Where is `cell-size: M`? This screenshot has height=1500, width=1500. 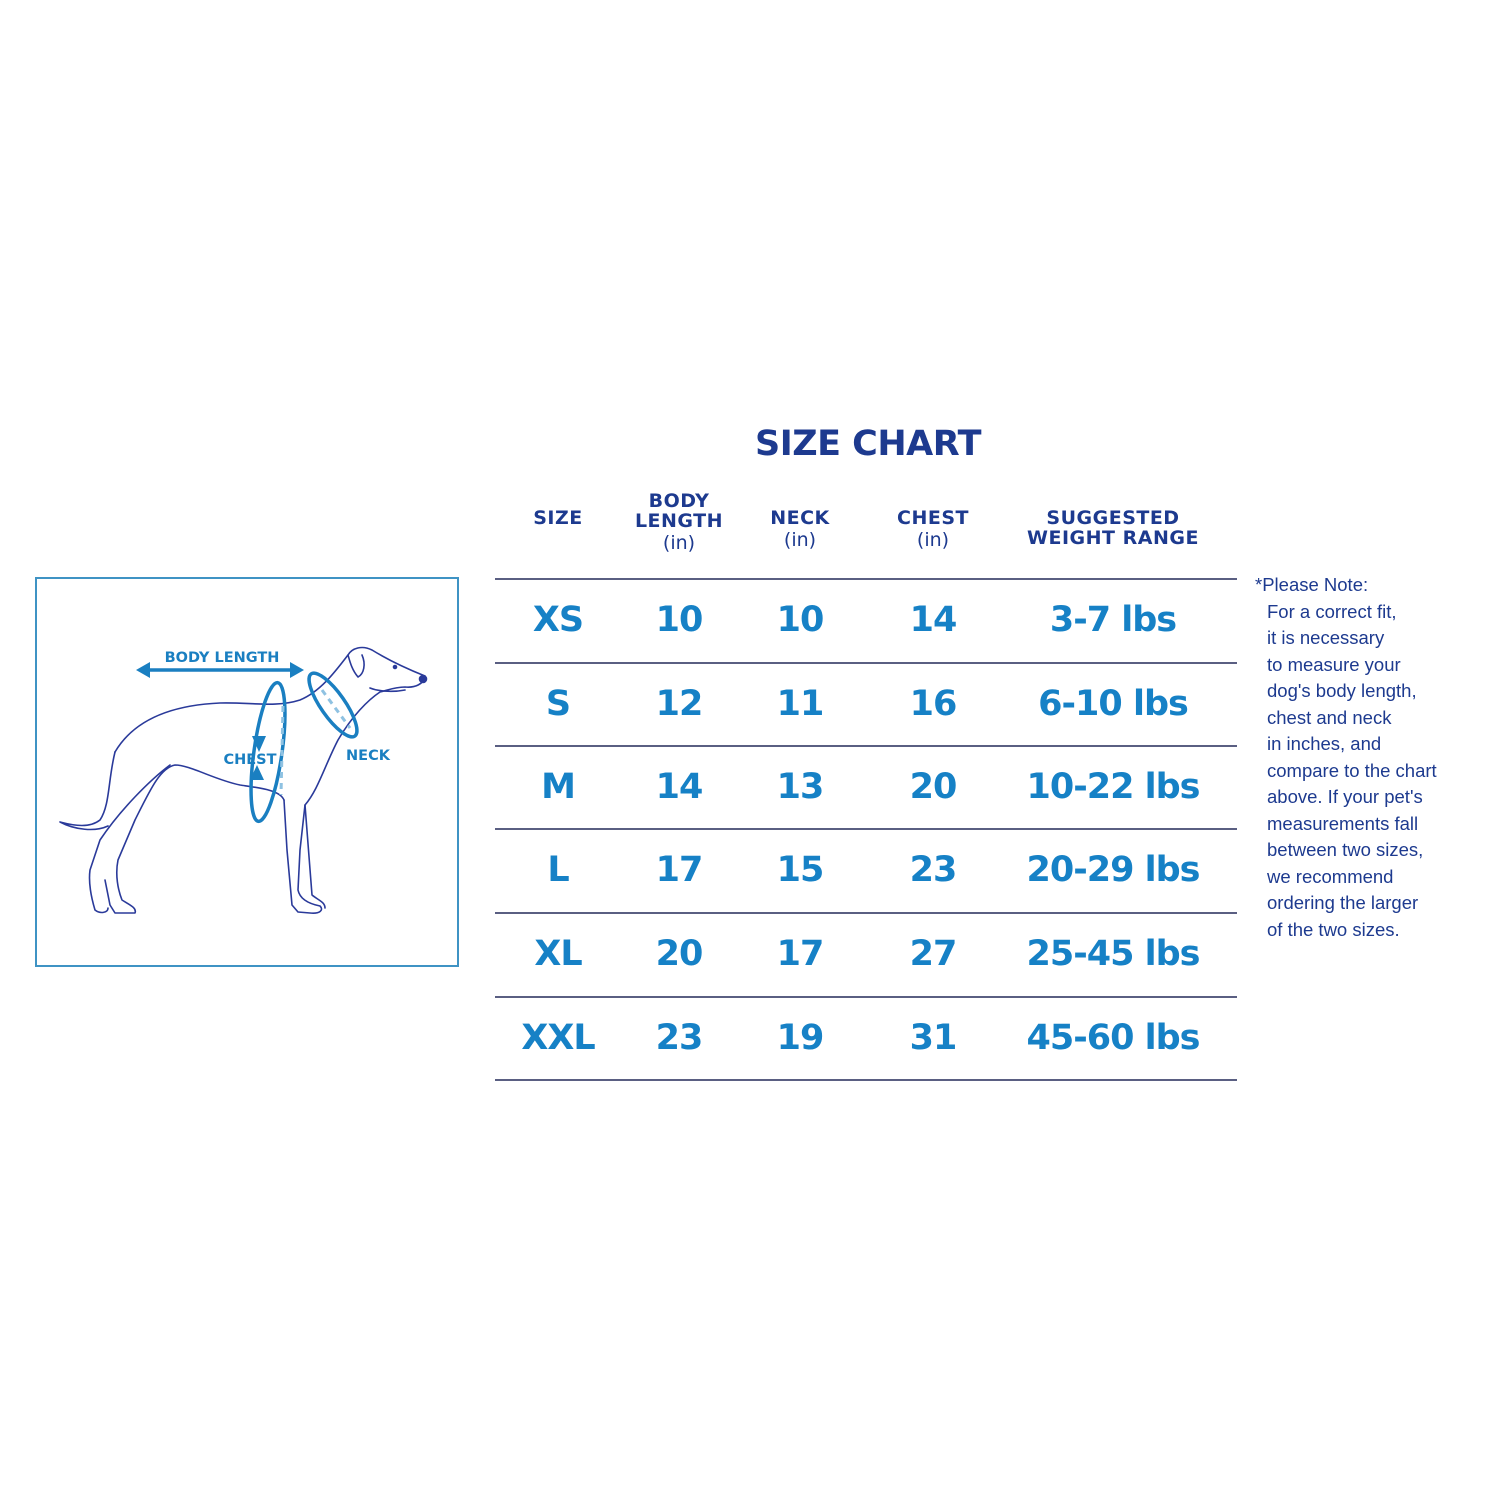
cell-size: M is located at coordinates (558, 786).